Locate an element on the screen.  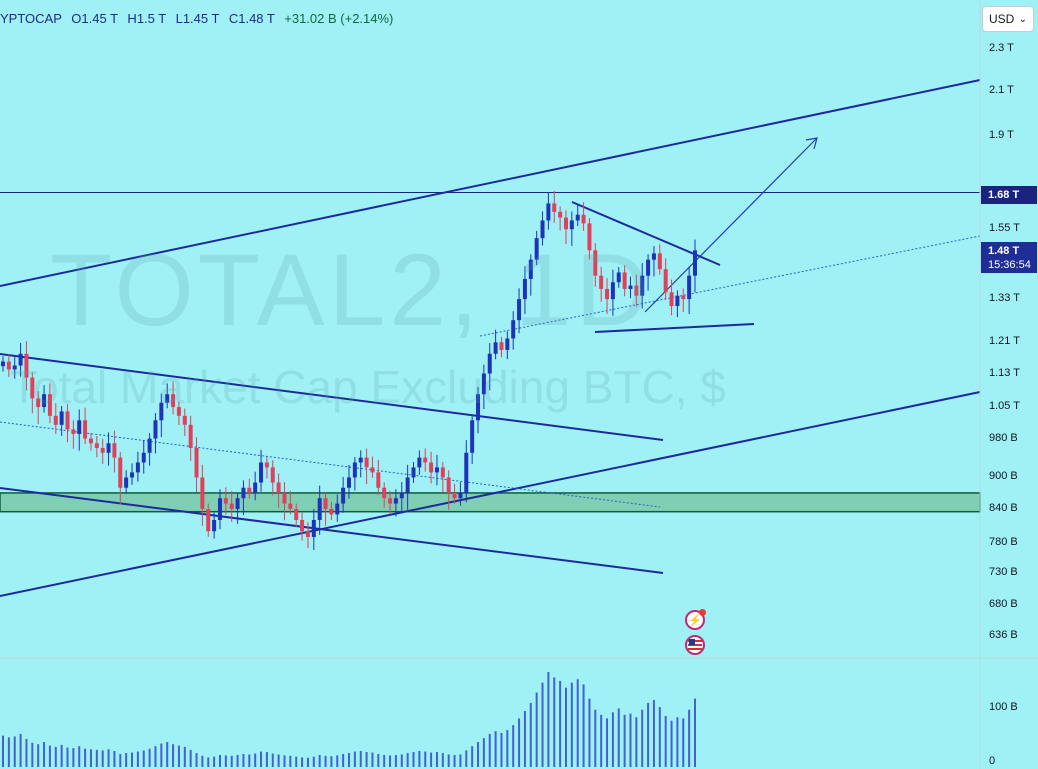
legend-close-label: C is located at coordinates (233, 18).